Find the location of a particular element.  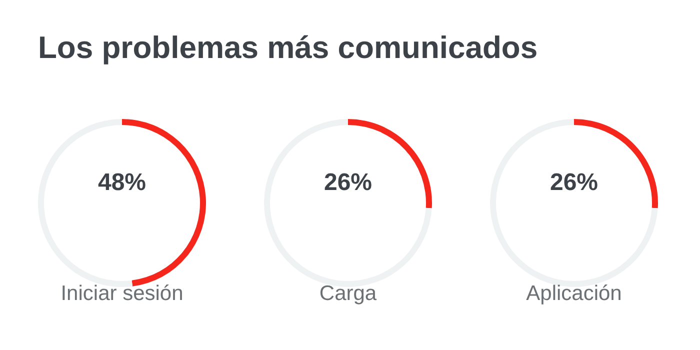

data-label: 48% is located at coordinates (122, 182).